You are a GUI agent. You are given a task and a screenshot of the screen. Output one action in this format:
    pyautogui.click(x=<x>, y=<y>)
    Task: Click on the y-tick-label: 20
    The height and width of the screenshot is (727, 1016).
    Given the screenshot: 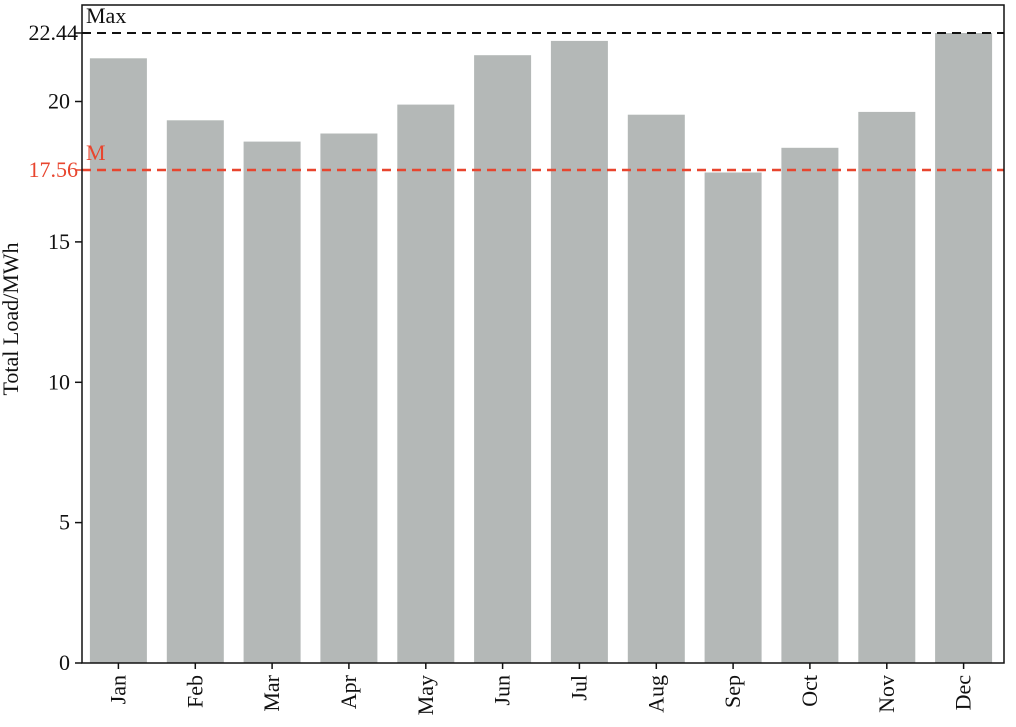 What is the action you would take?
    pyautogui.click(x=59, y=101)
    